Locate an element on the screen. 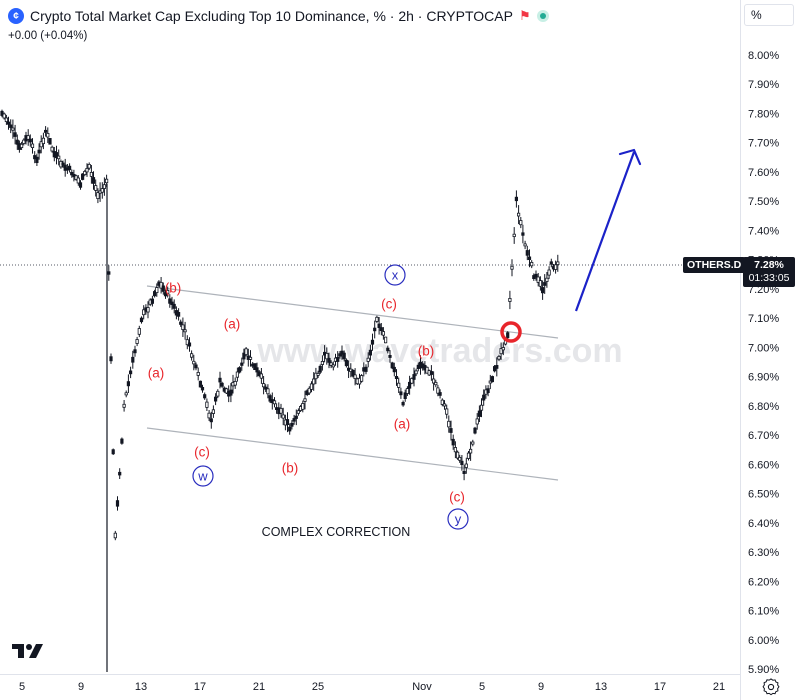  market-status-icon is located at coordinates (542, 16).